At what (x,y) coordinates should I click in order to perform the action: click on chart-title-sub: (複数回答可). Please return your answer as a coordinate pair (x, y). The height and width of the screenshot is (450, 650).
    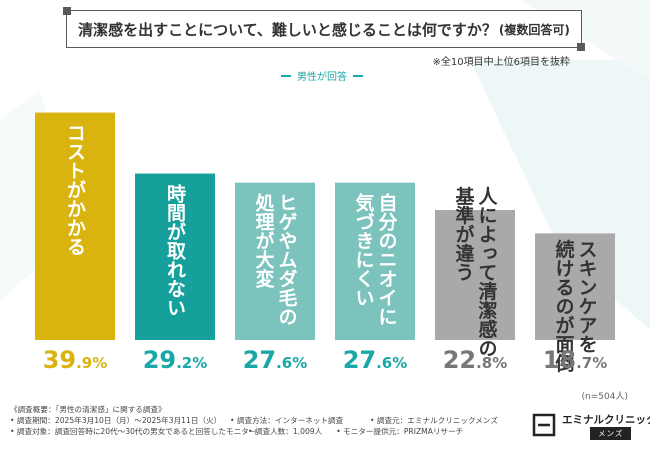
    Looking at the image, I should click on (534, 29).